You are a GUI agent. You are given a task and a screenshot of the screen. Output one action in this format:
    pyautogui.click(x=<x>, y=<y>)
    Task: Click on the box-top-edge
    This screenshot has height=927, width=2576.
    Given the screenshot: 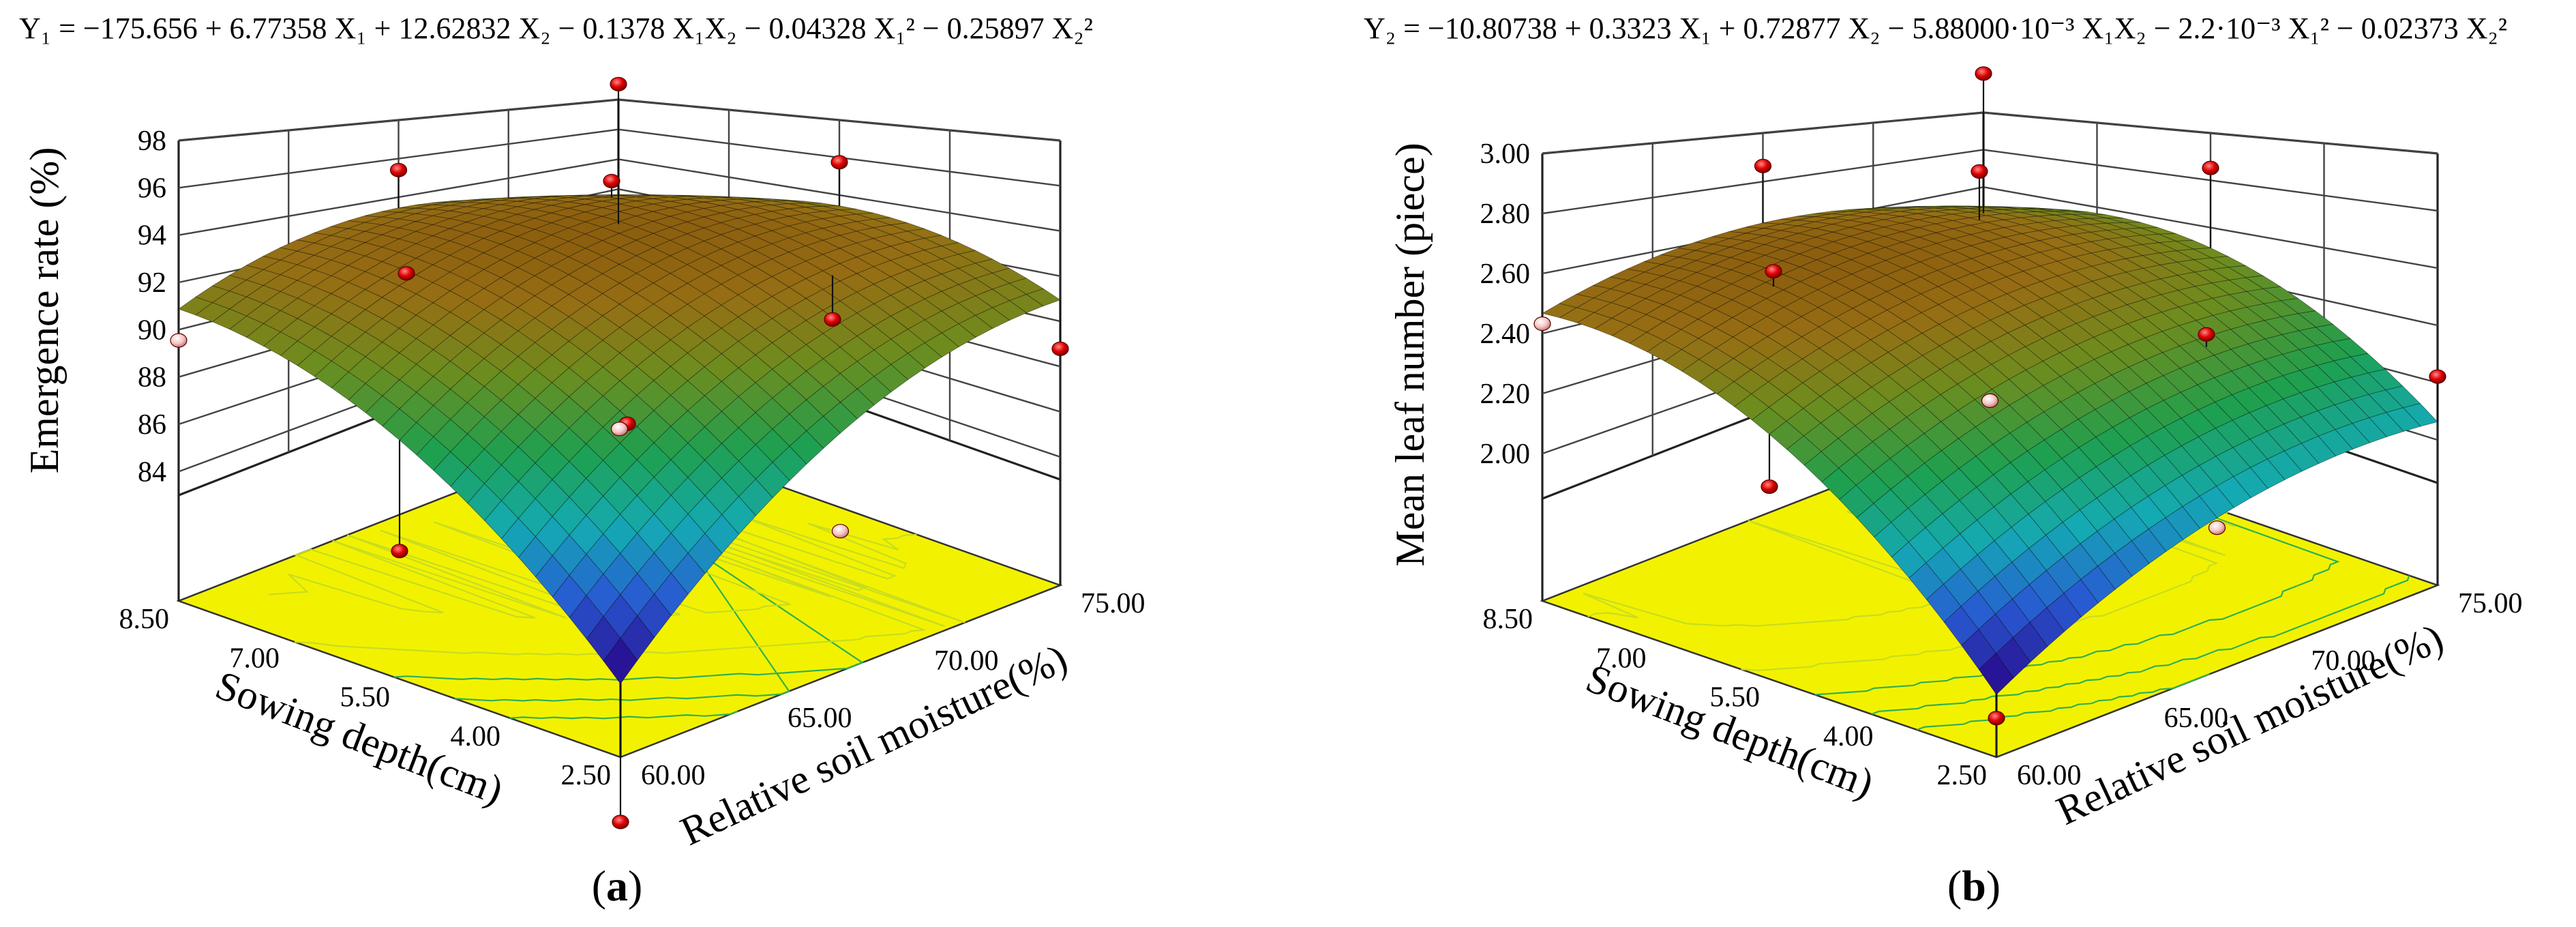 What is the action you would take?
    pyautogui.click(x=1990, y=133)
    